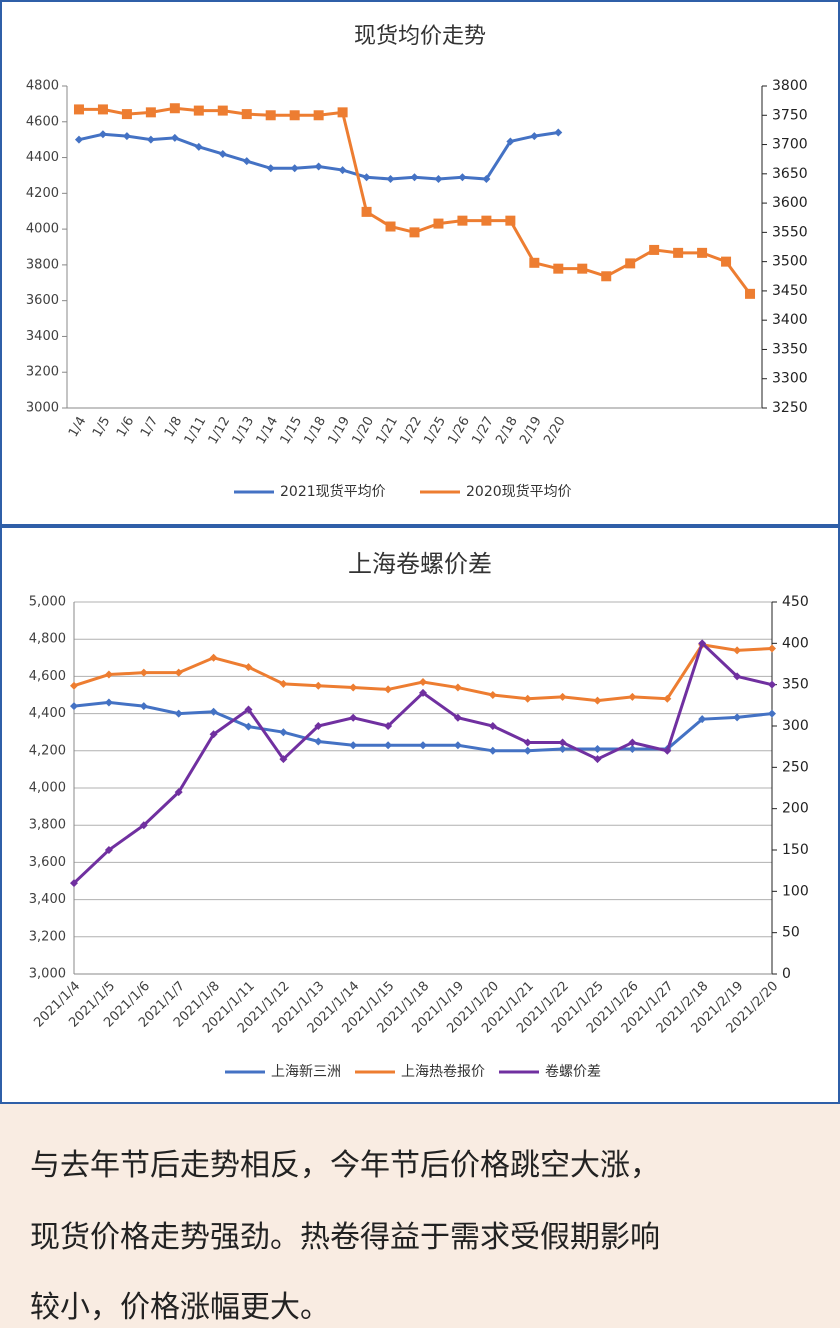 Image resolution: width=840 pixels, height=1328 pixels. Describe the element at coordinates (791, 933) in the screenshot. I see `y2-tick-label: 50` at that location.